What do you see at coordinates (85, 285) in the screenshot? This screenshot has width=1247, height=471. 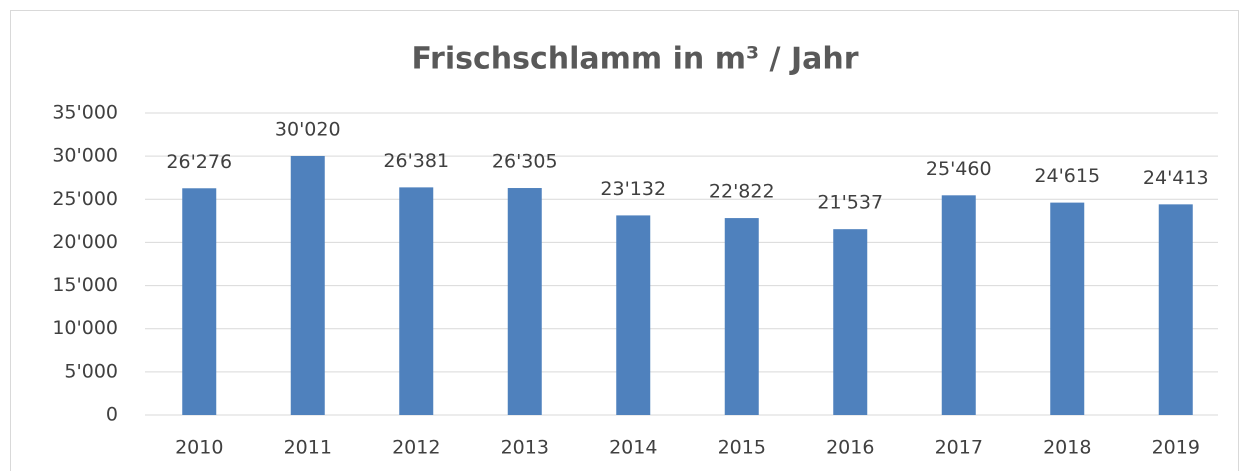 I see `y-tick-label: 15'000` at bounding box center [85, 285].